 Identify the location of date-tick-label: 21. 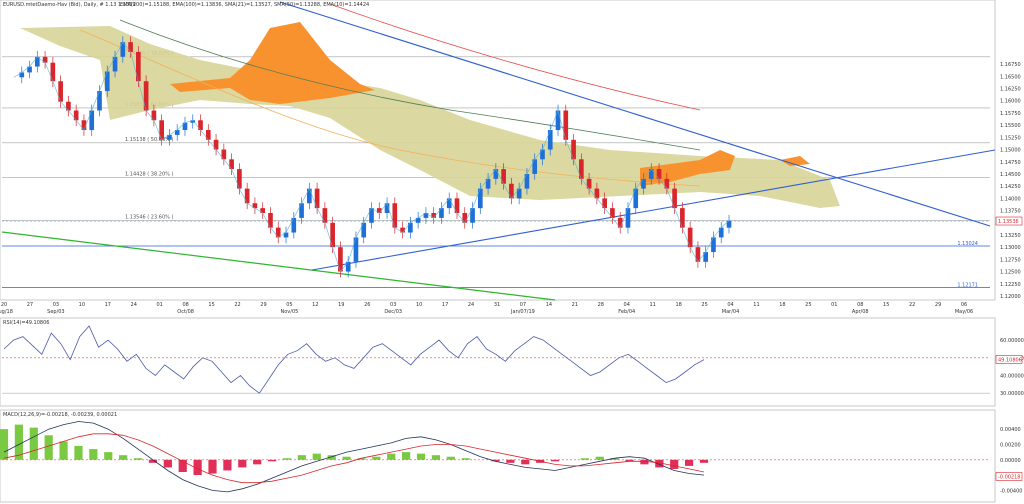
(575, 305).